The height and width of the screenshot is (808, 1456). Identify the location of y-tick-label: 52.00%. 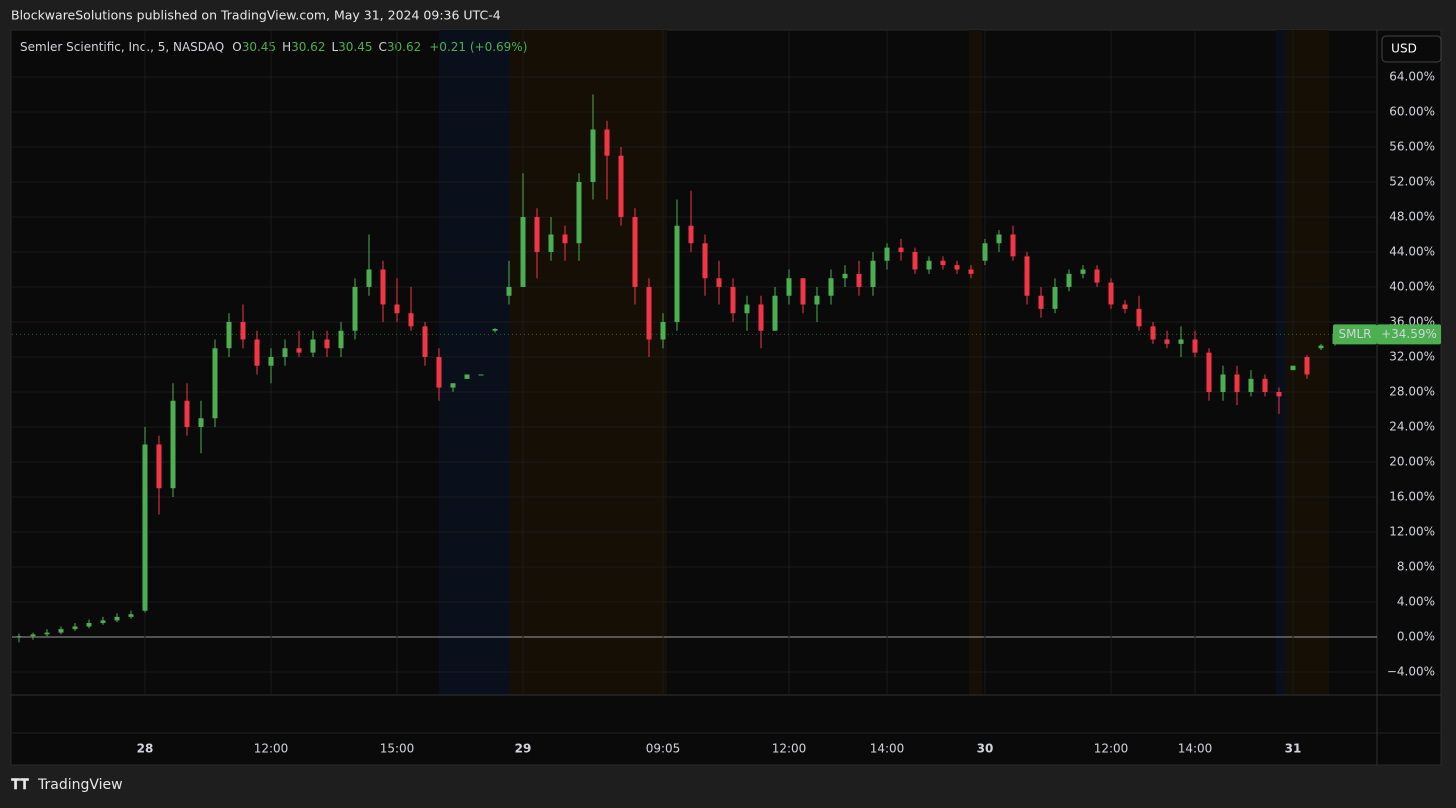
(1412, 181).